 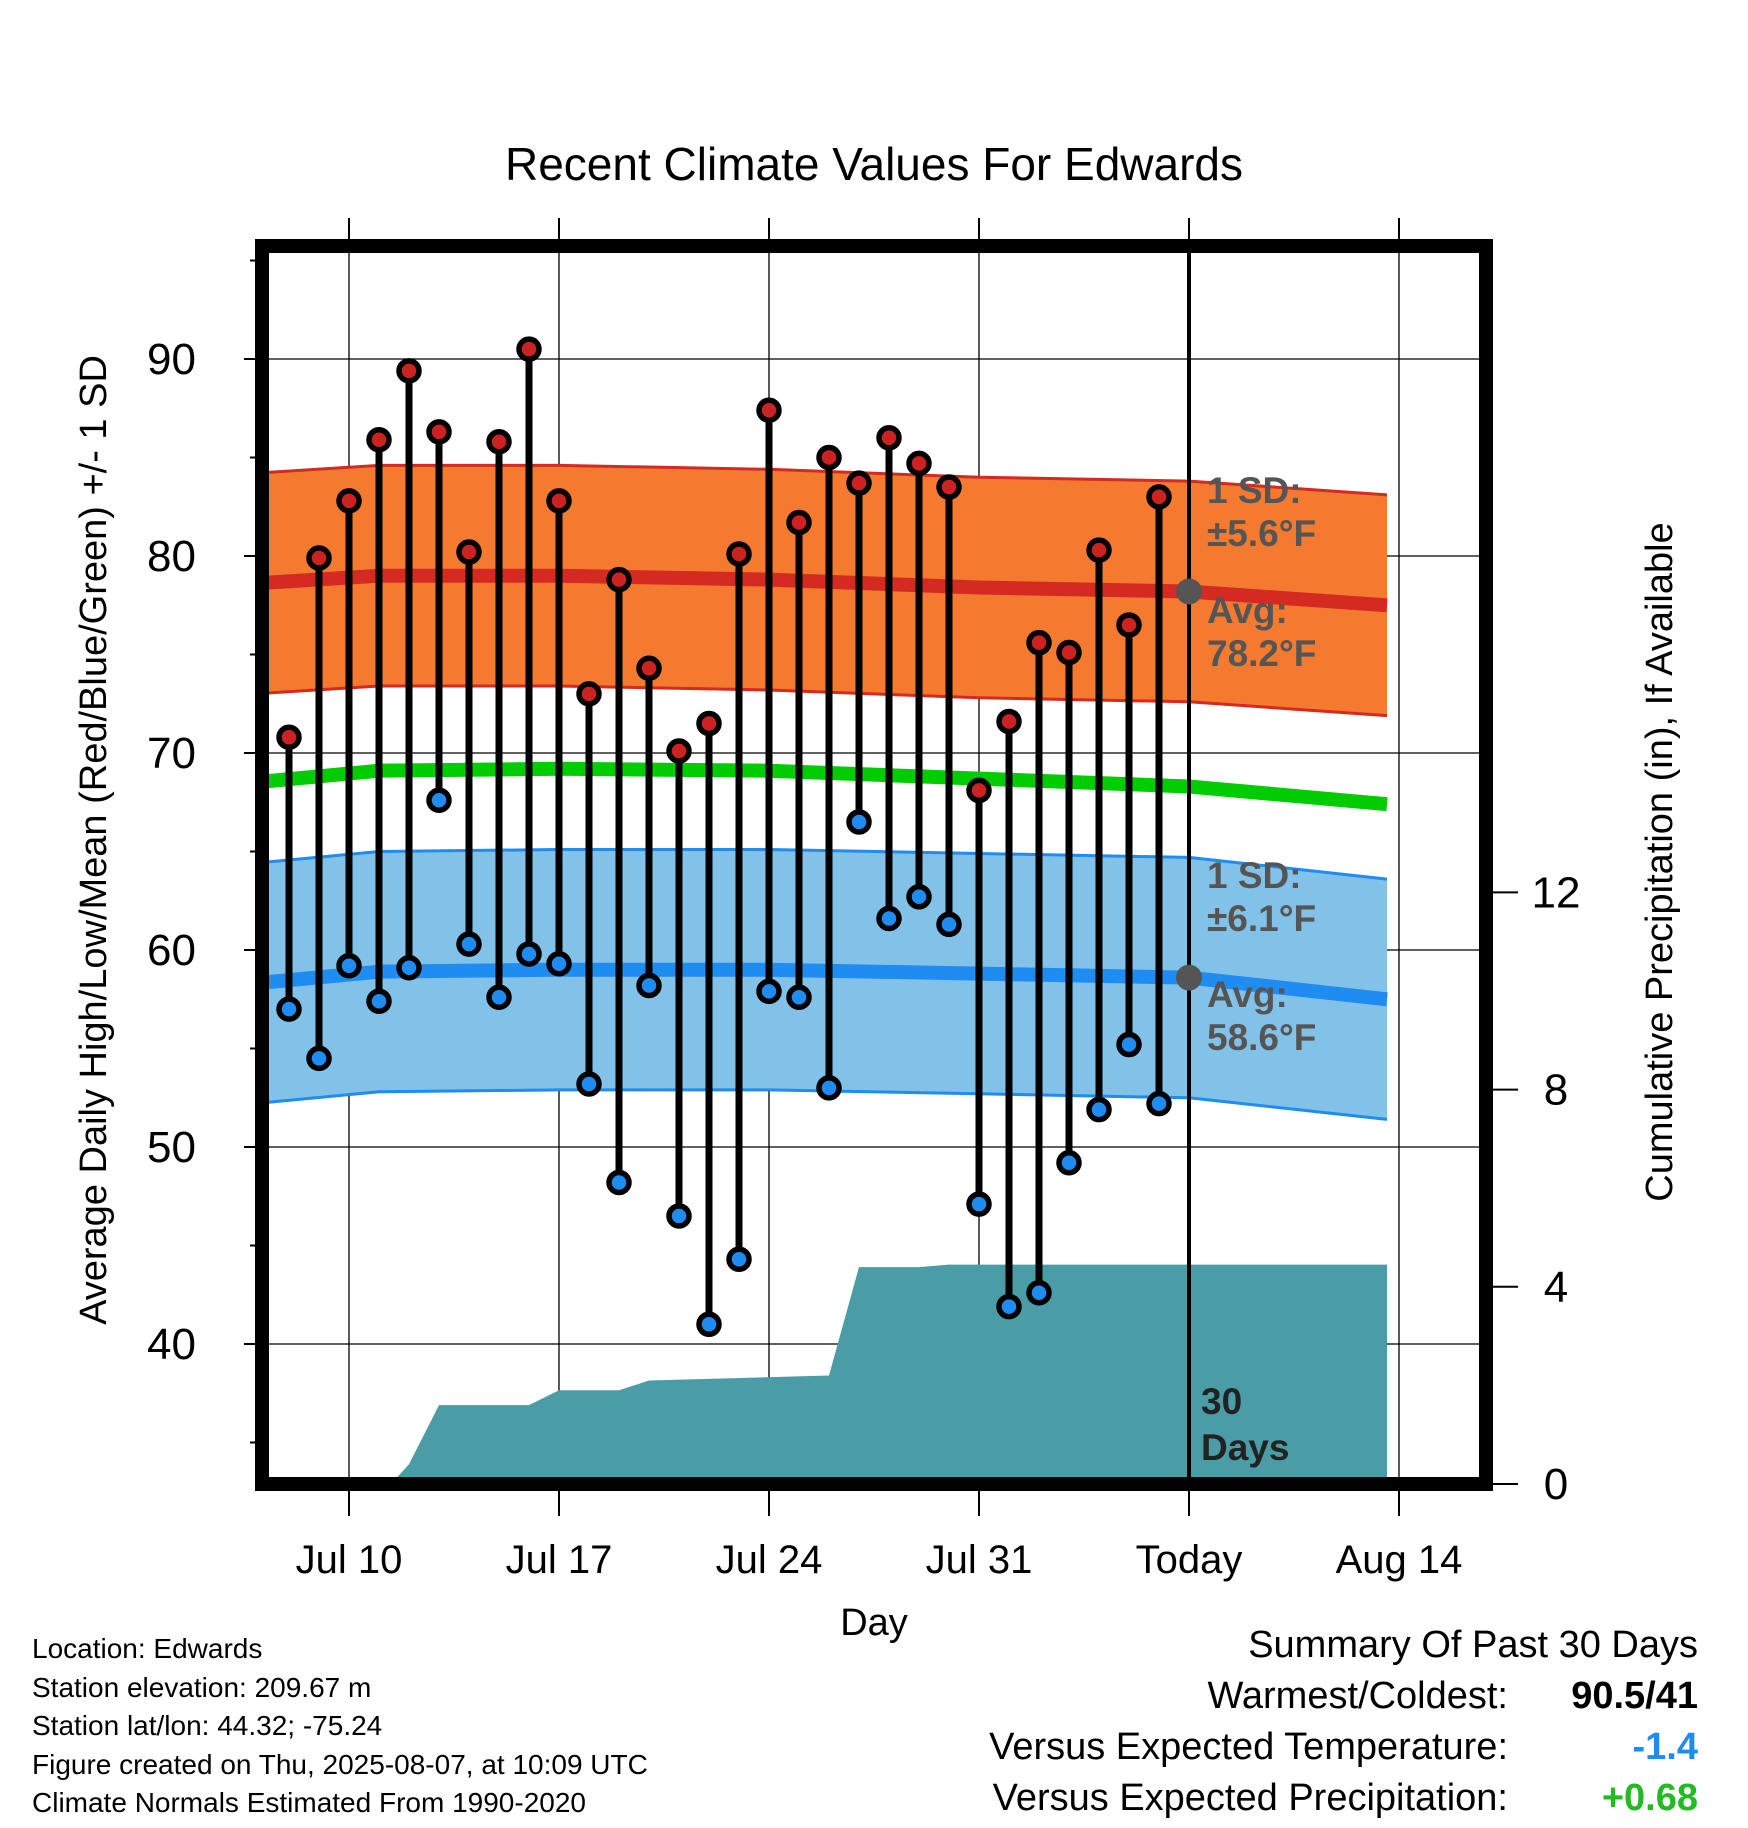 I want to click on summary-heading: Summary Of Past 30 Days, so click(x=1473, y=1645).